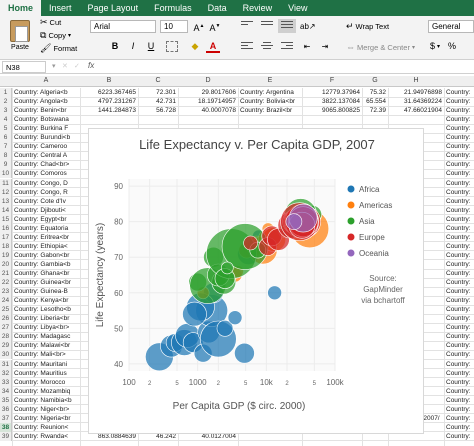  What do you see at coordinates (218, 436) in the screenshot?
I see `table-cell: 40.0127004` at bounding box center [218, 436].